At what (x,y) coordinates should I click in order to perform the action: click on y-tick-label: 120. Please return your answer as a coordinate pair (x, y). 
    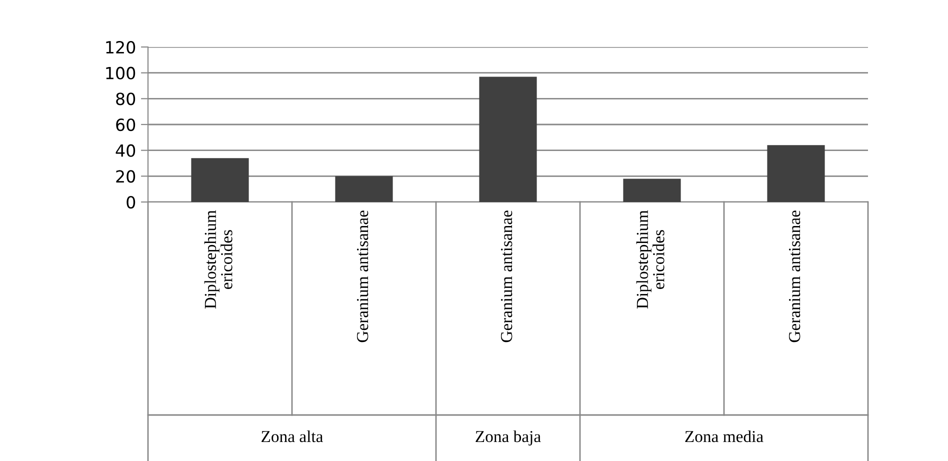
    Looking at the image, I should click on (121, 47).